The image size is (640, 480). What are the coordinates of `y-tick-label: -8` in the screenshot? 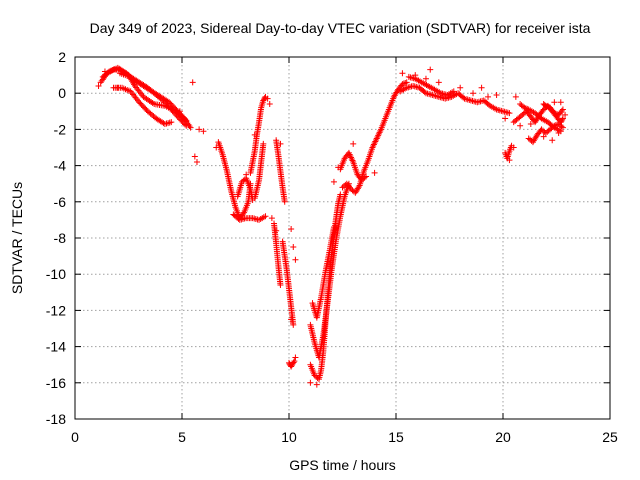 It's located at (60, 238).